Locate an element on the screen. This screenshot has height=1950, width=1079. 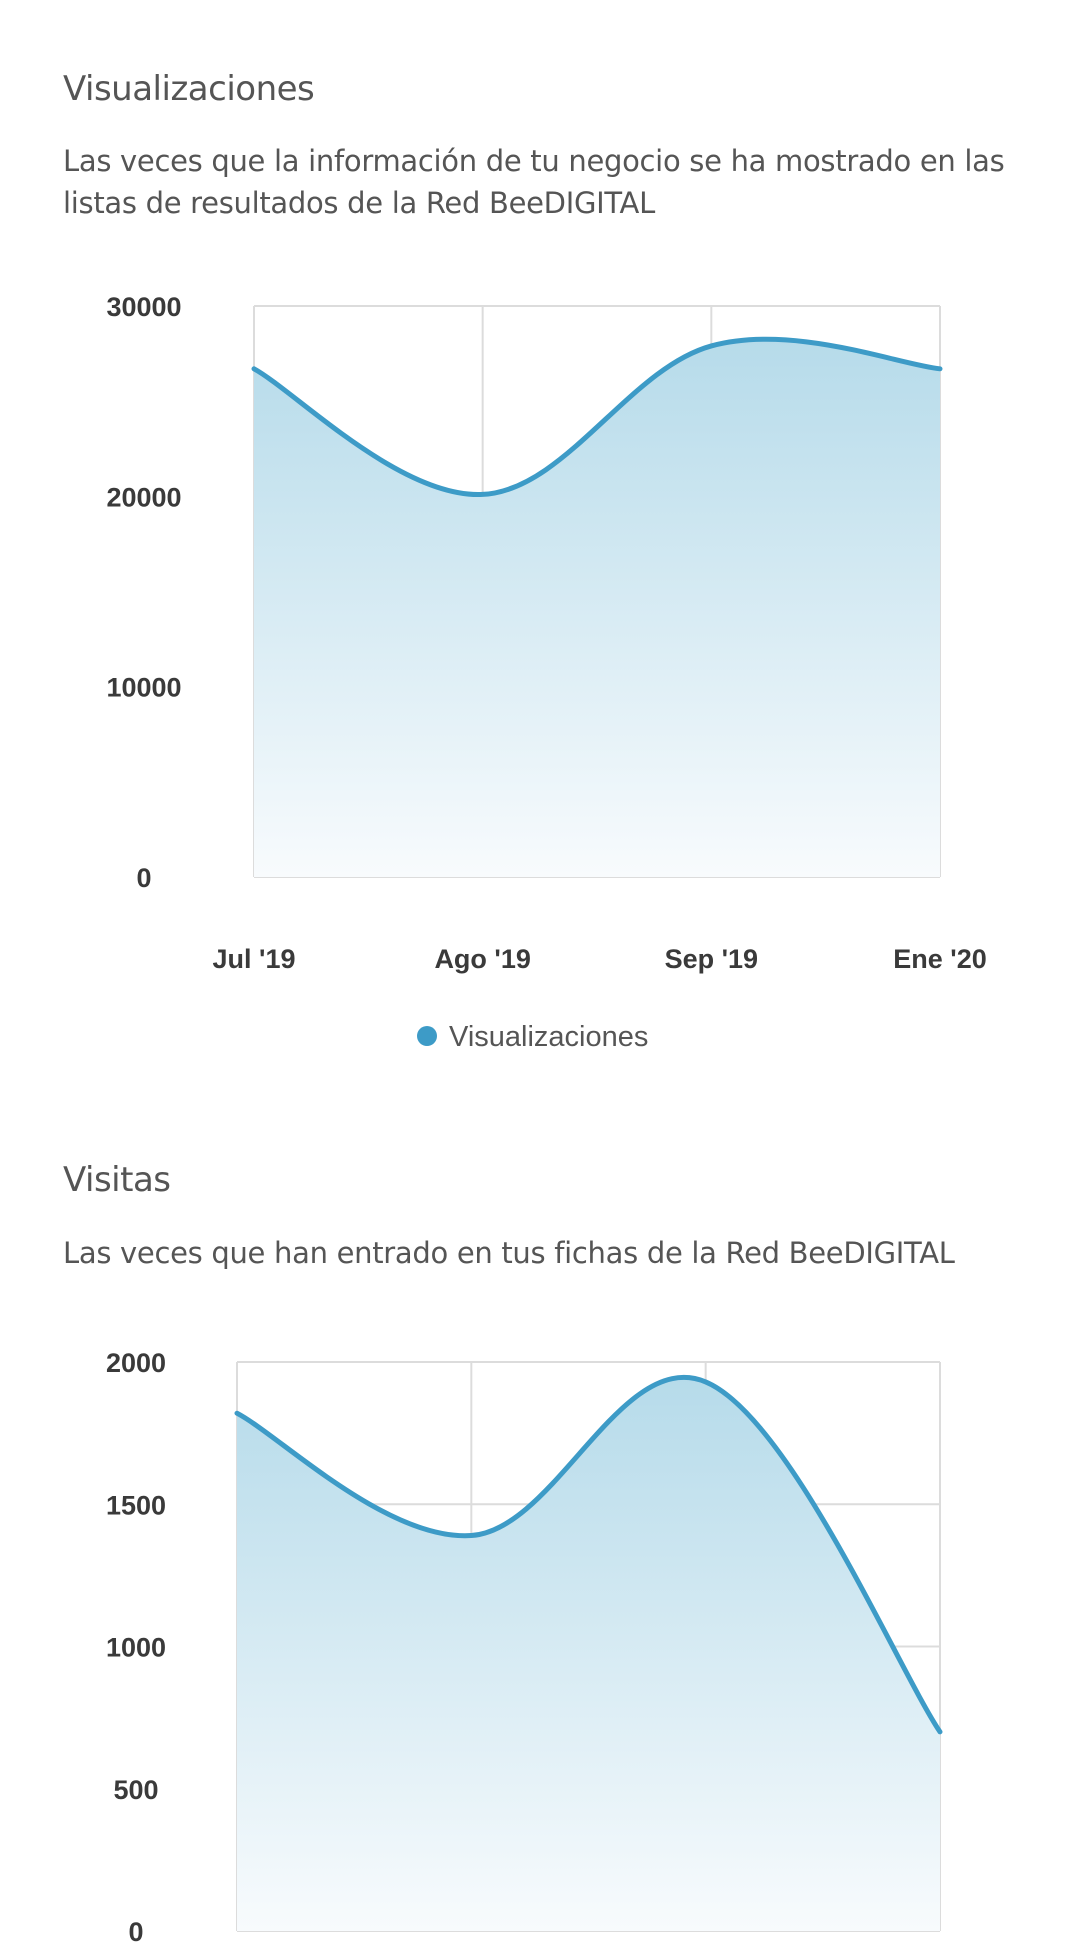
section-title-visitas: Visitas is located at coordinates (117, 1180).